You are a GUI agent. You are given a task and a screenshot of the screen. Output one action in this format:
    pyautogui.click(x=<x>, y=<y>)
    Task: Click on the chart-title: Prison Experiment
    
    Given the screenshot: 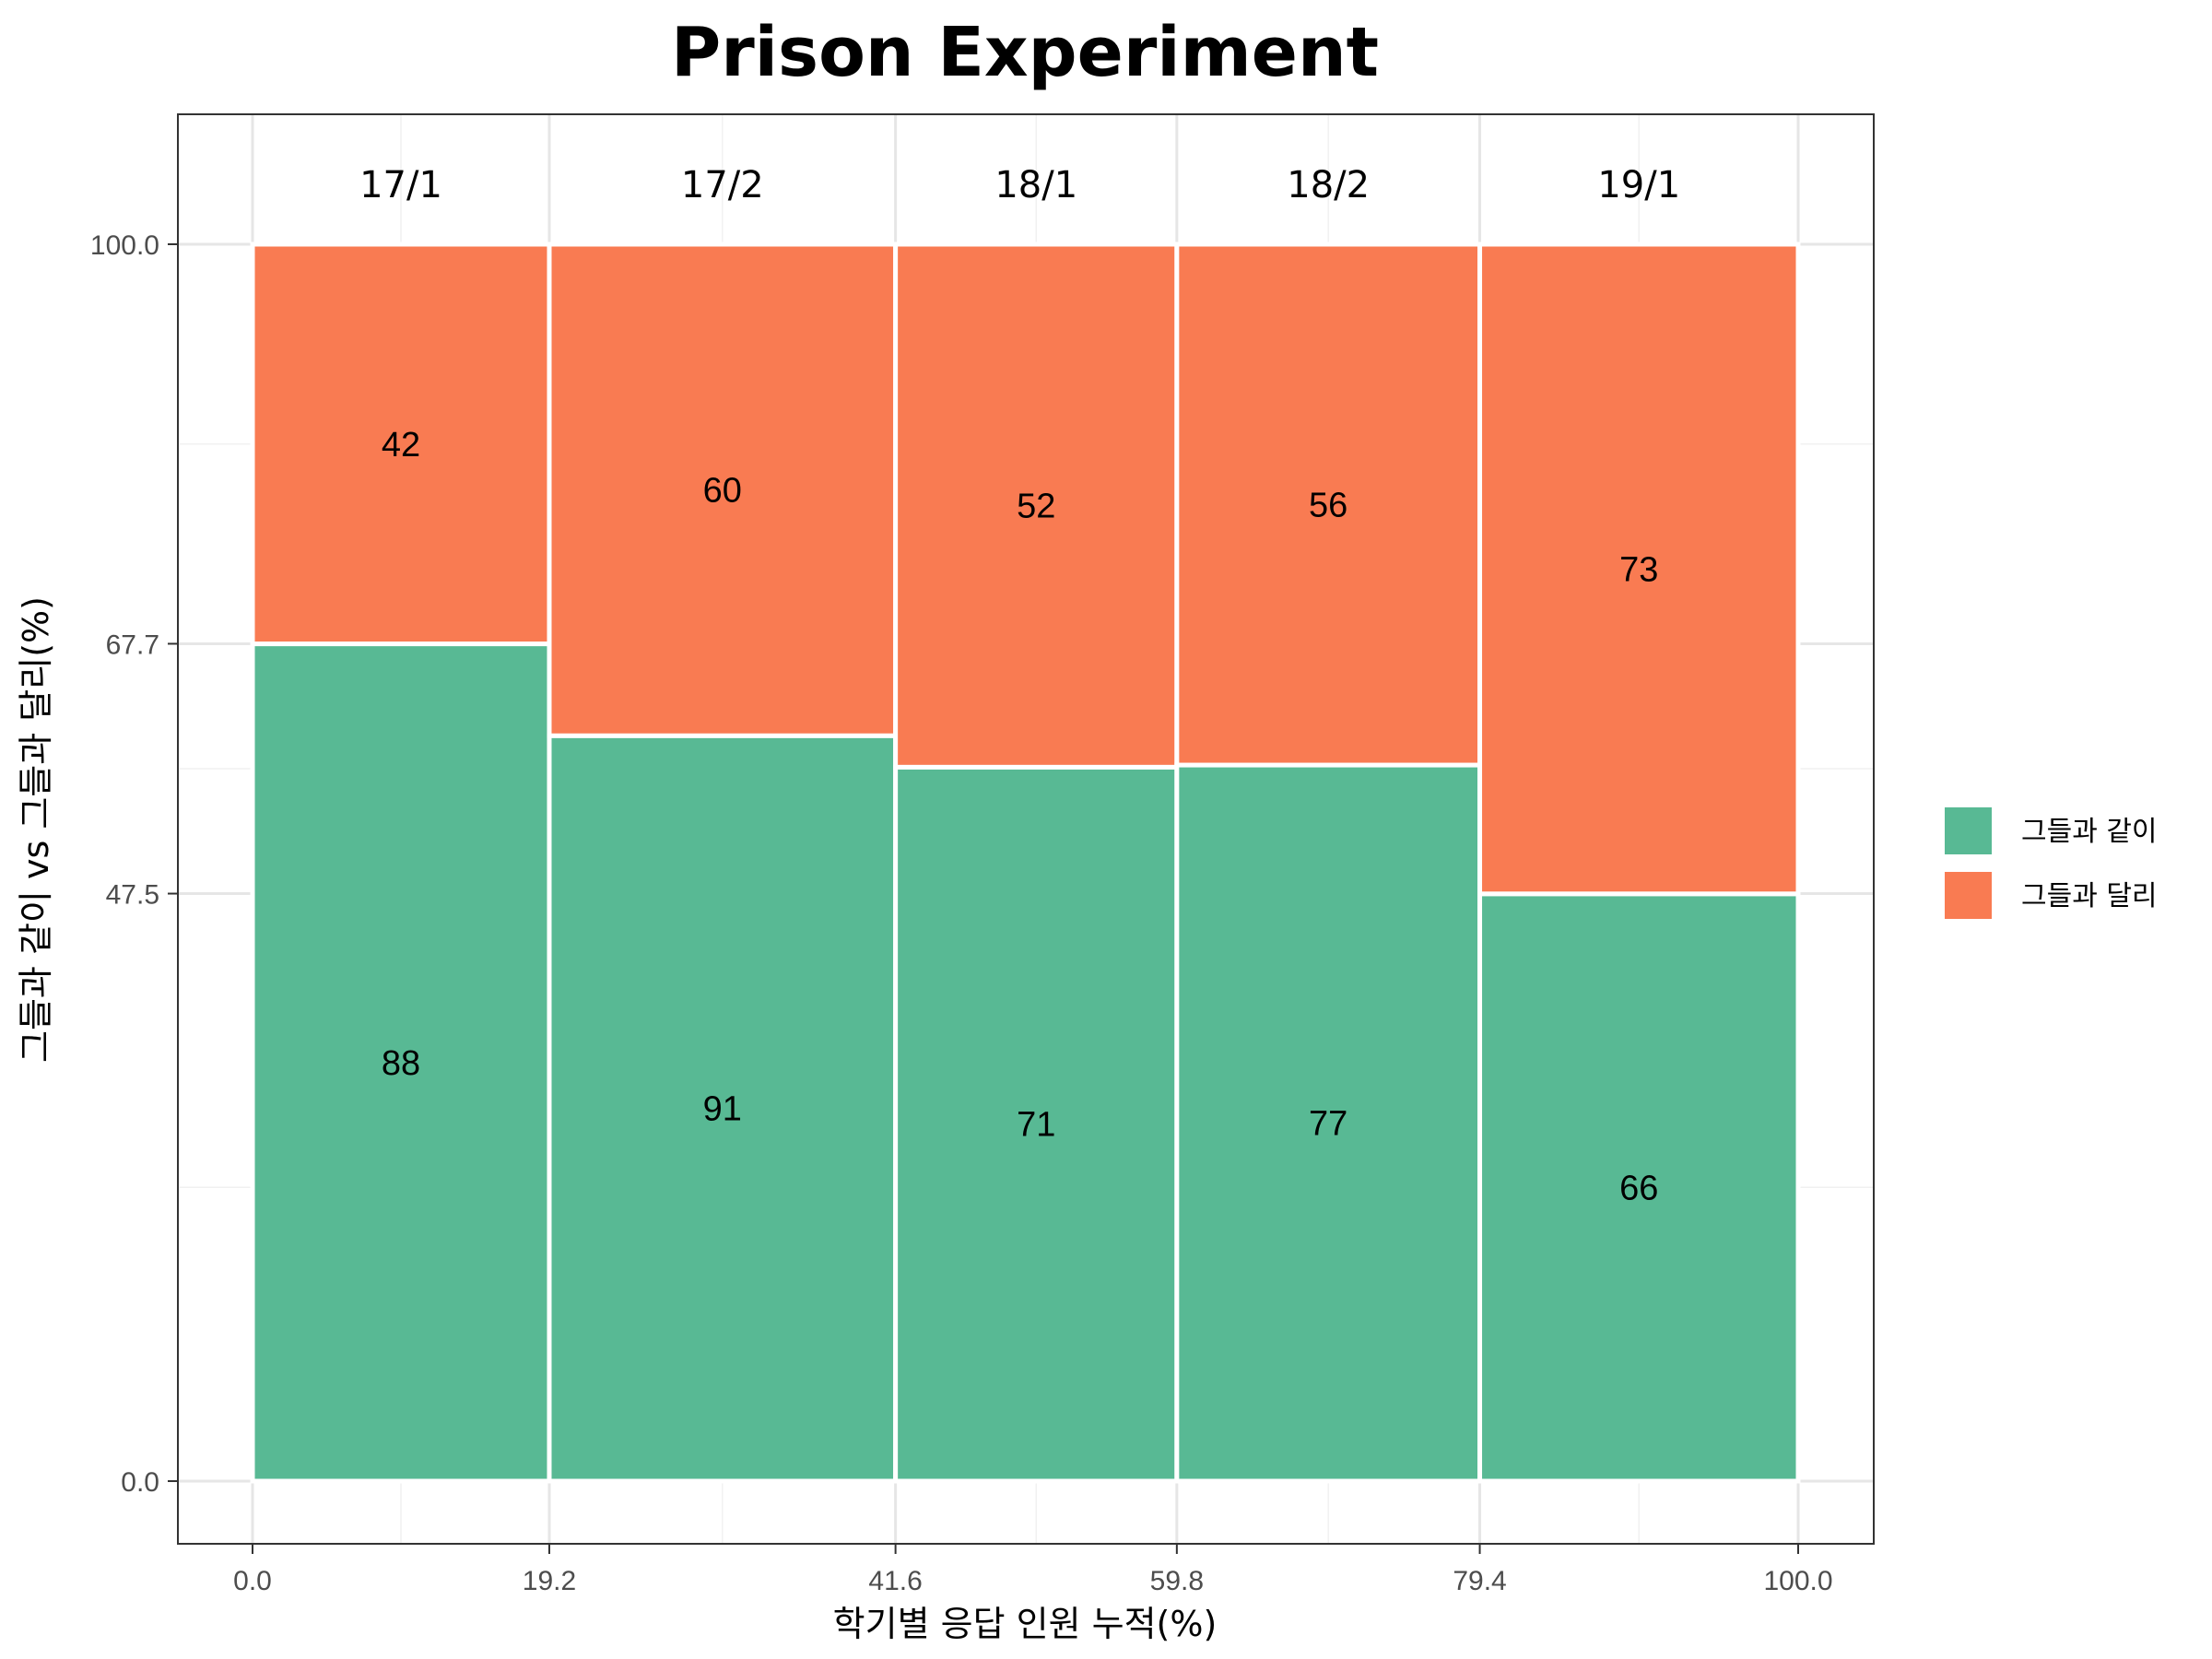 What is the action you would take?
    pyautogui.click(x=1025, y=52)
    